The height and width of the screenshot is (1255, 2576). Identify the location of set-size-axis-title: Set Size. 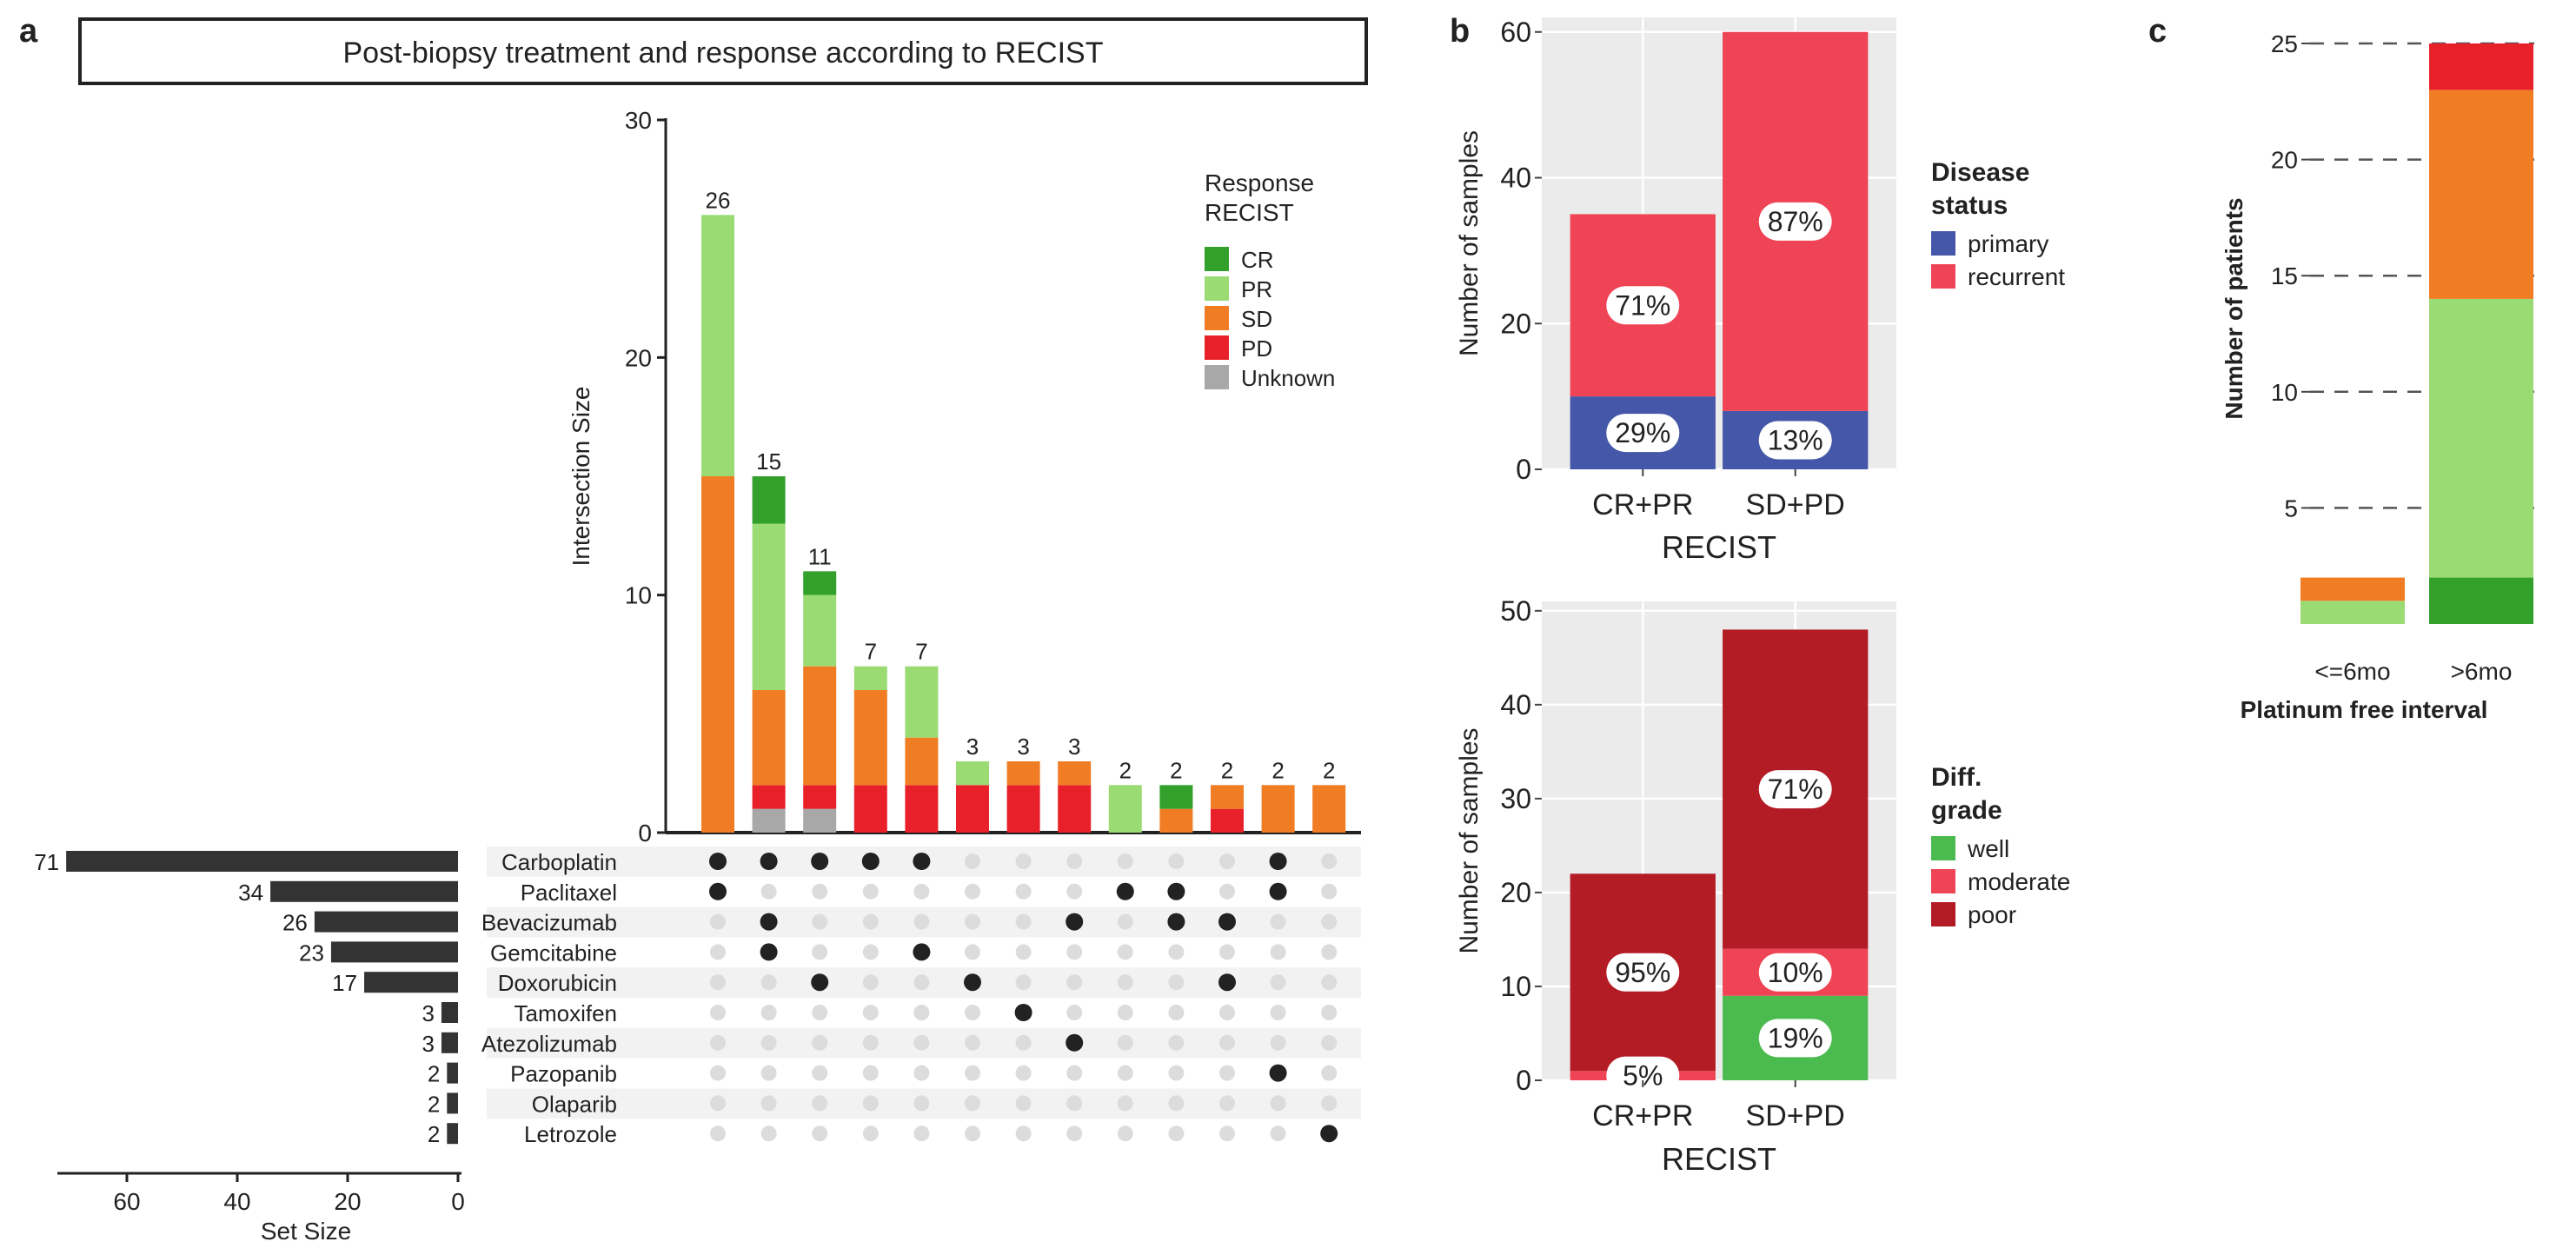
(306, 1231).